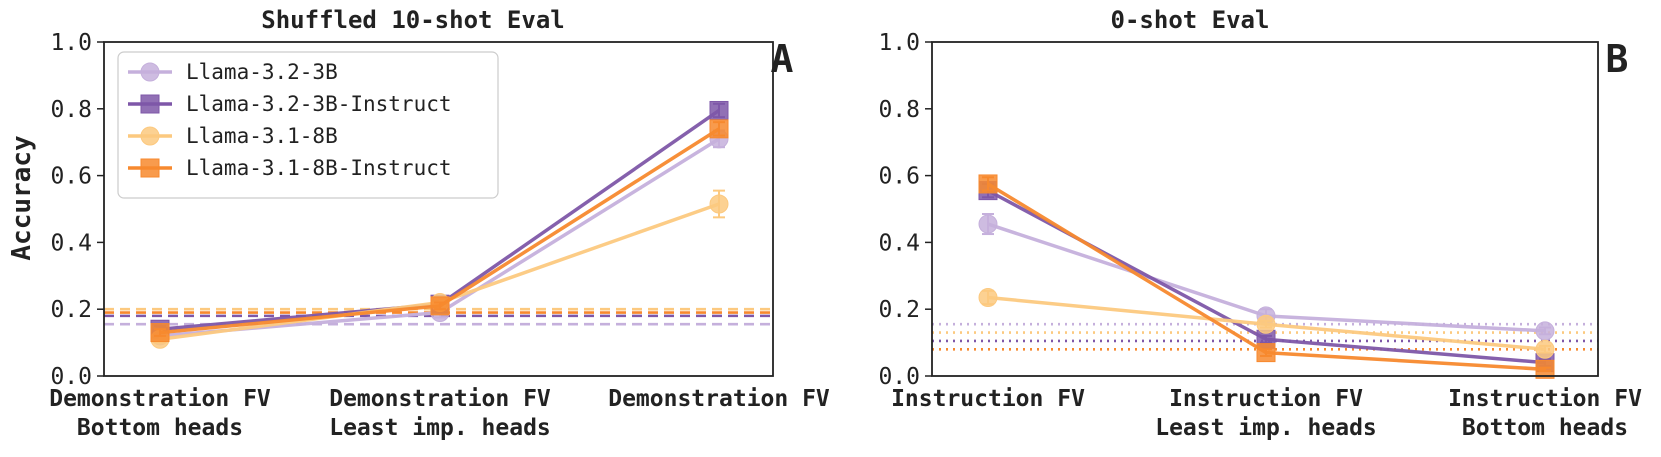 This screenshot has width=1661, height=457. I want to click on x-tick-label: Instruction FV Bottom heads, so click(1545, 413).